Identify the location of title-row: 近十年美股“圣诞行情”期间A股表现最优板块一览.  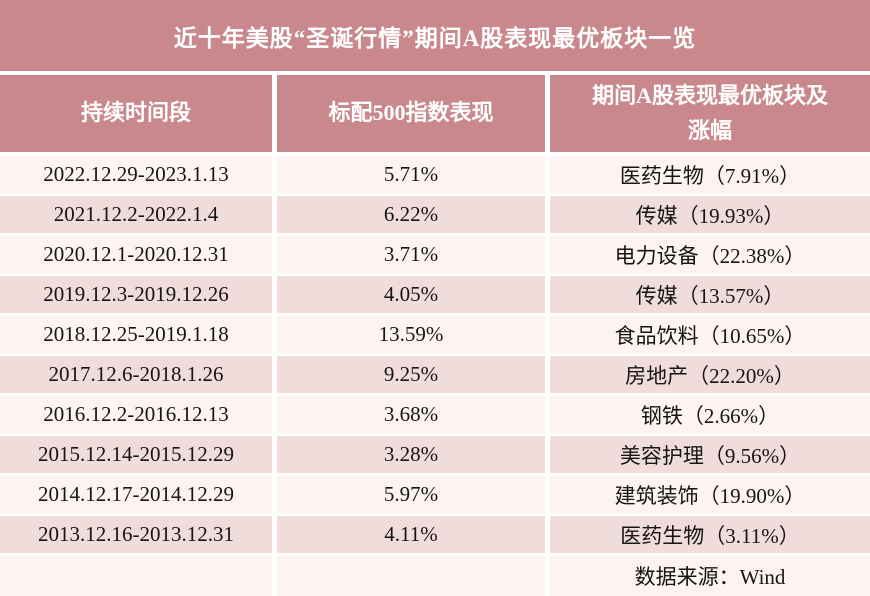
(435, 37).